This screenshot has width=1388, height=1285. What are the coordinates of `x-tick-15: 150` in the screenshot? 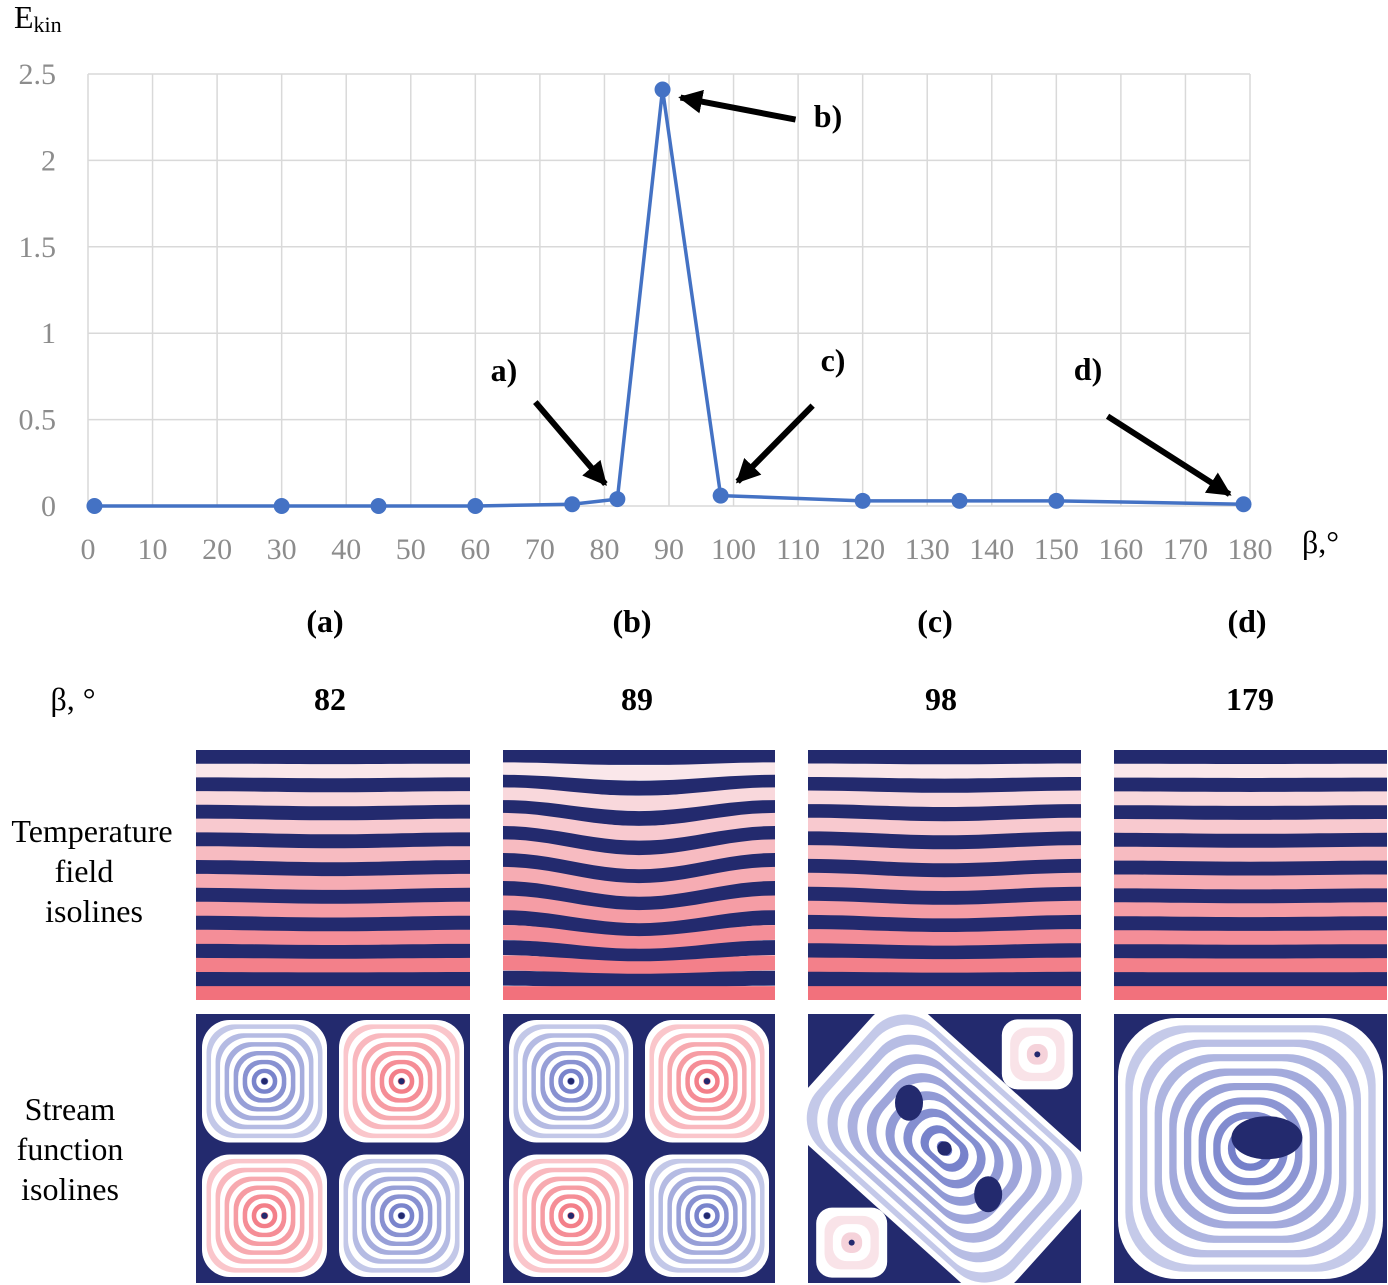 It's located at (1056, 549).